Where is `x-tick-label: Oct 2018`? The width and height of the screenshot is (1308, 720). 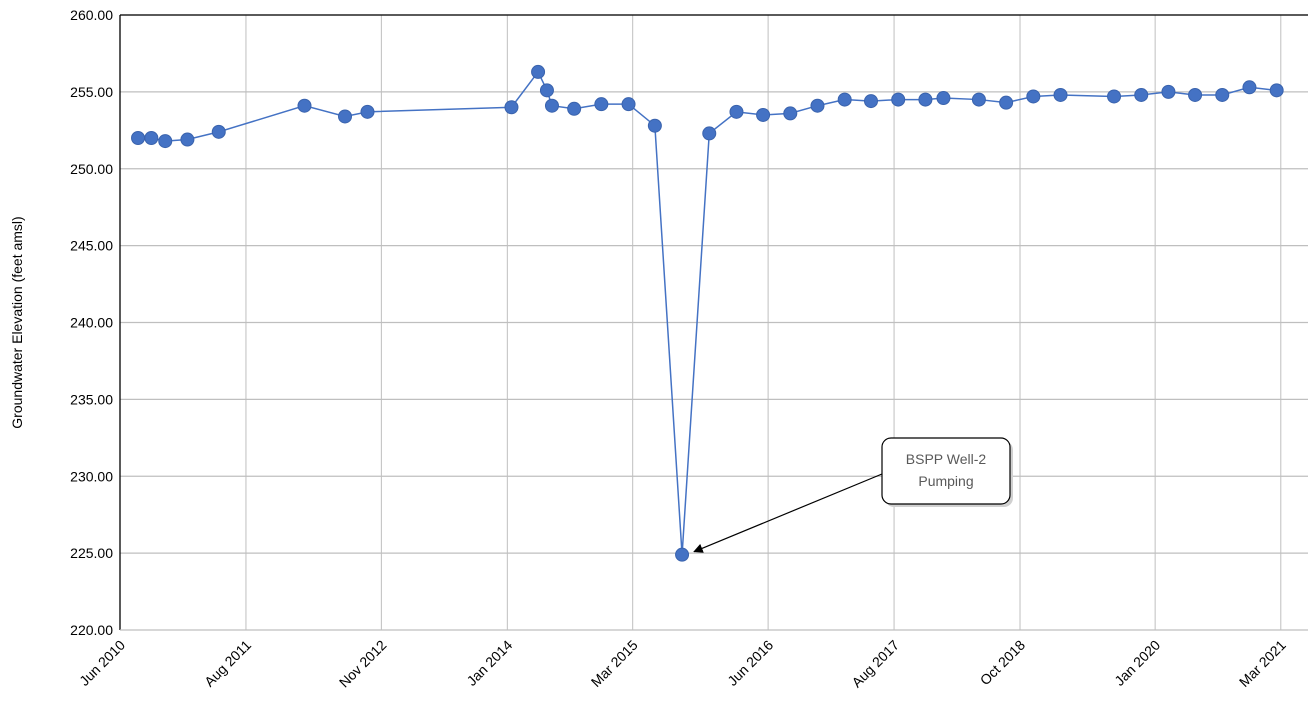 x-tick-label: Oct 2018 is located at coordinates (1003, 663).